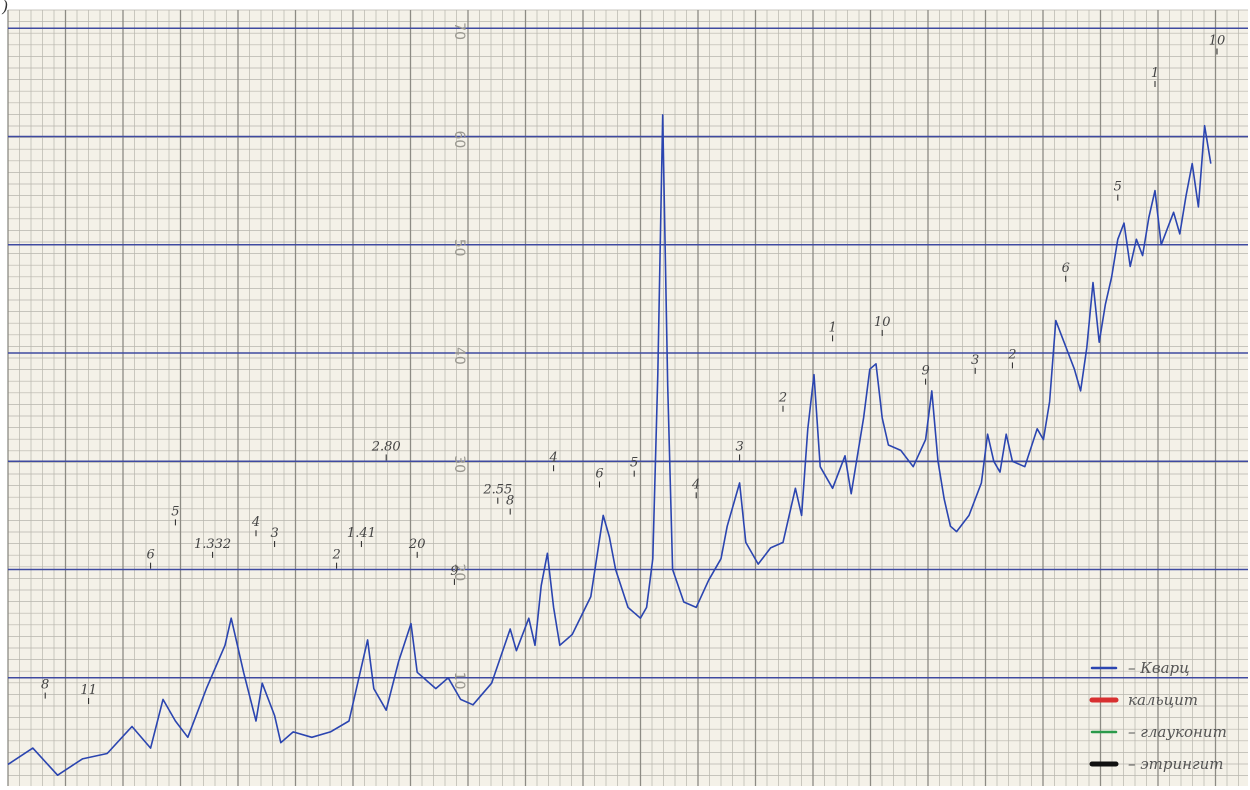  I want to click on legend-label: – глауконит, so click(1177, 732).